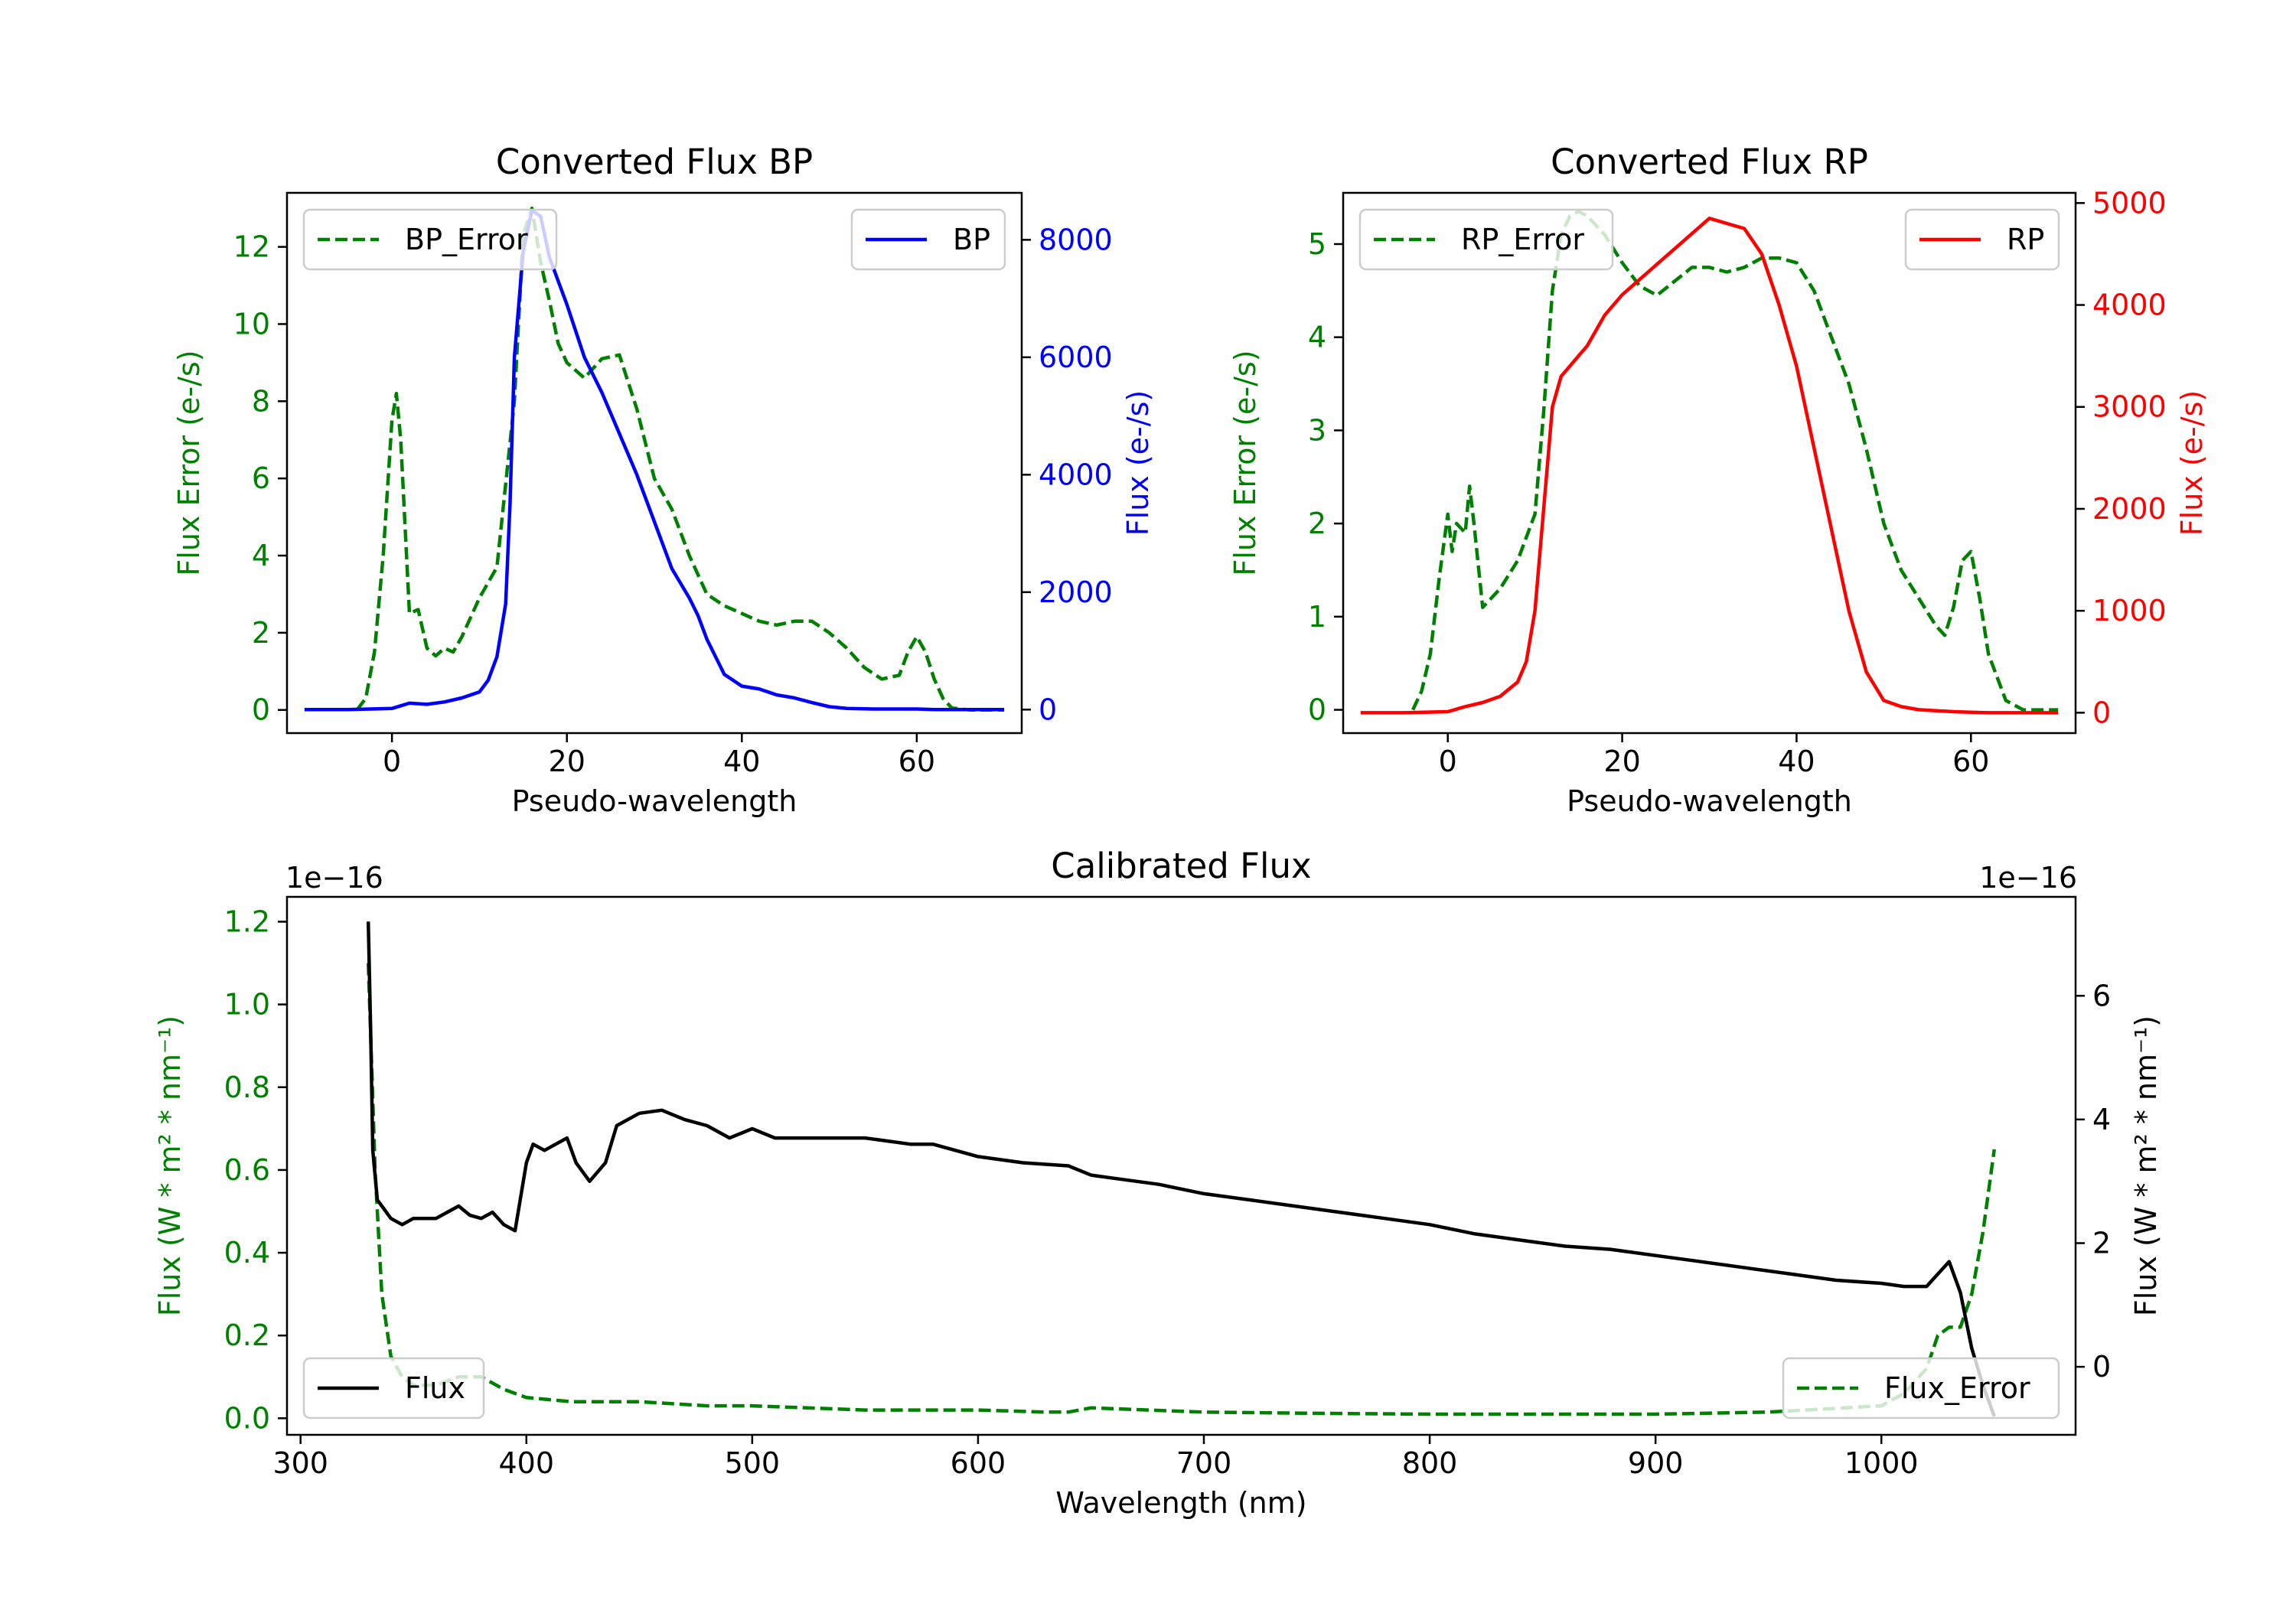  Describe the element at coordinates (392, 761) in the screenshot. I see `bp-x-tick-label: 0` at that location.